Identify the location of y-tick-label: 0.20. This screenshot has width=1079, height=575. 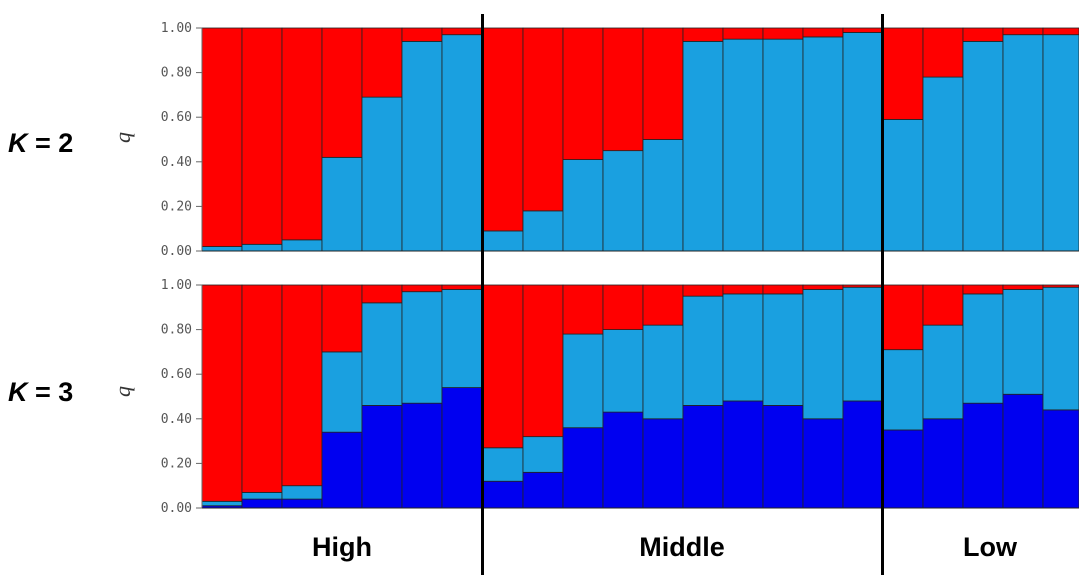
(176, 206).